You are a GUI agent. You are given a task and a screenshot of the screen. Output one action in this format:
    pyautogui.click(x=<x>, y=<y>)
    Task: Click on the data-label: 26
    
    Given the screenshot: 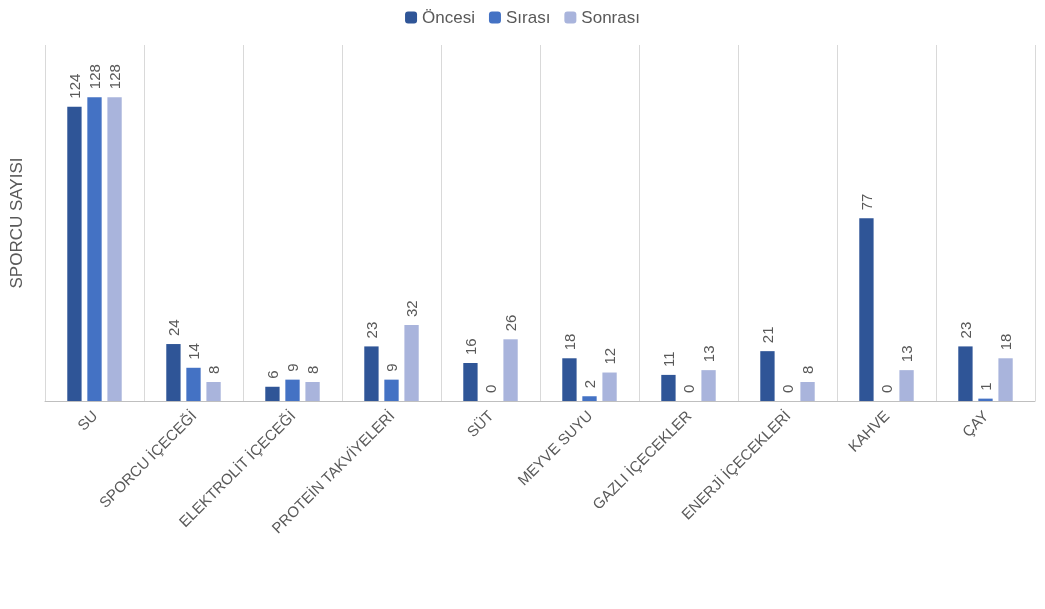 What is the action you would take?
    pyautogui.click(x=511, y=323)
    